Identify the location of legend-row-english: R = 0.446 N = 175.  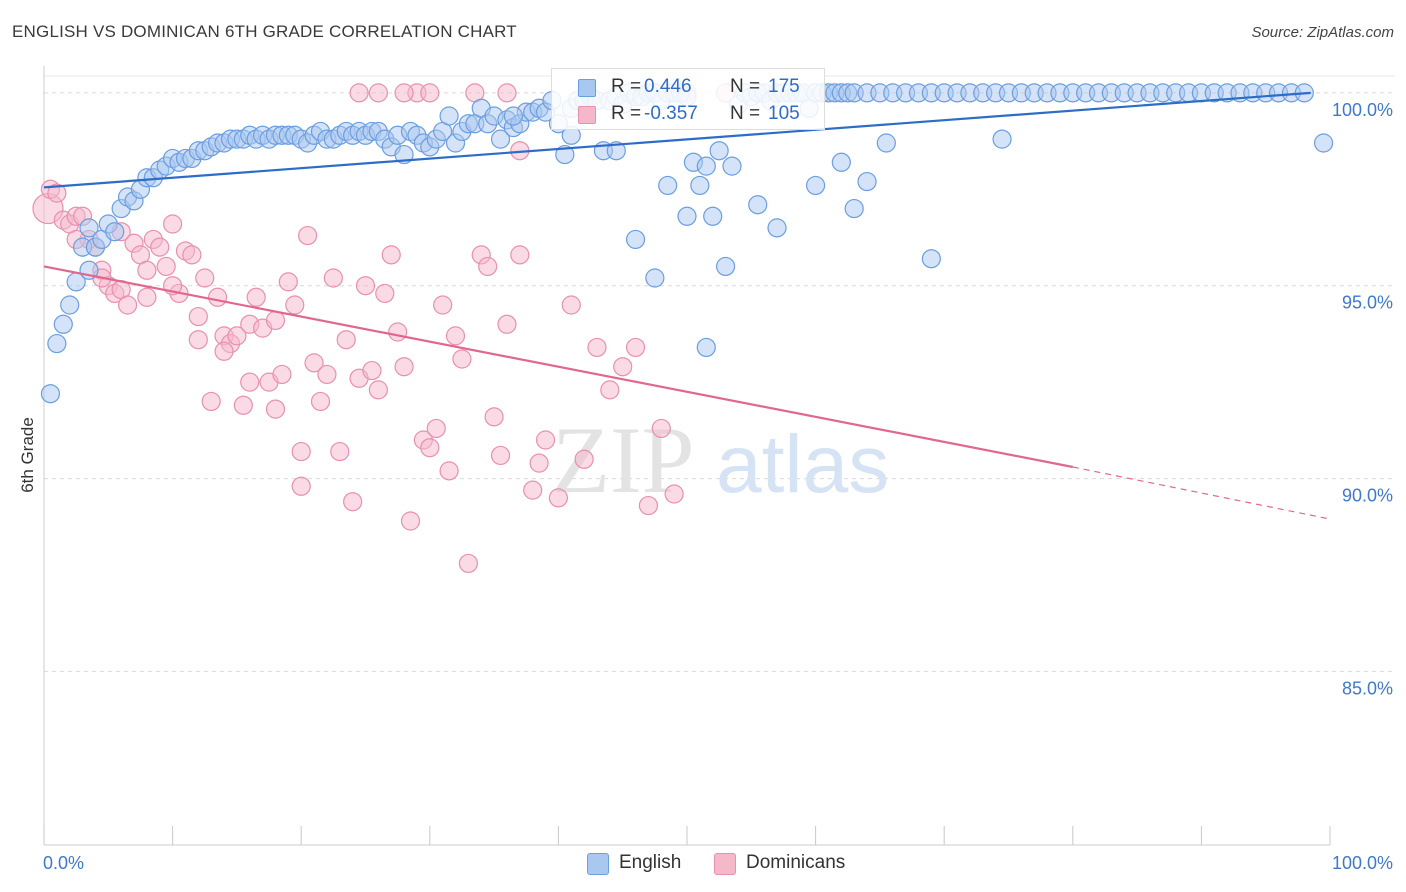
(688, 87).